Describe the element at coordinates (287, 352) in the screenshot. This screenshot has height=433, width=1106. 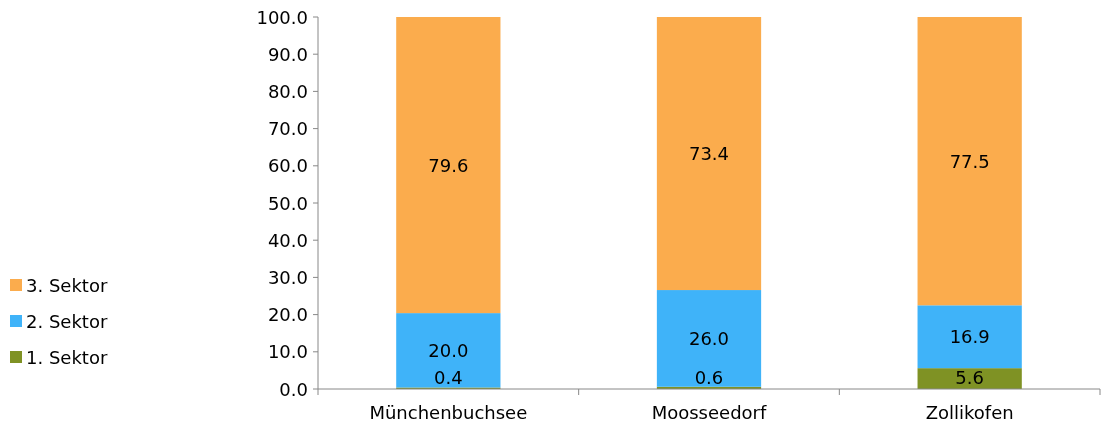
I see `y-tick-label: 10.0` at that location.